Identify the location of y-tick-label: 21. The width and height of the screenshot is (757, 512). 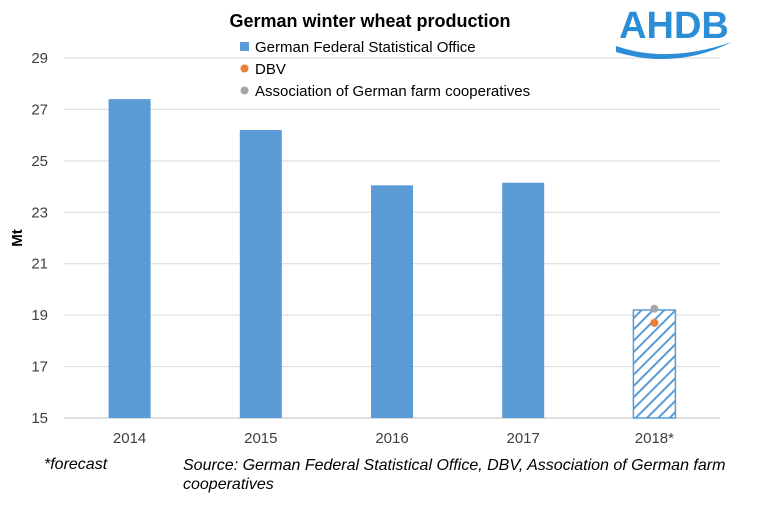
(39, 264).